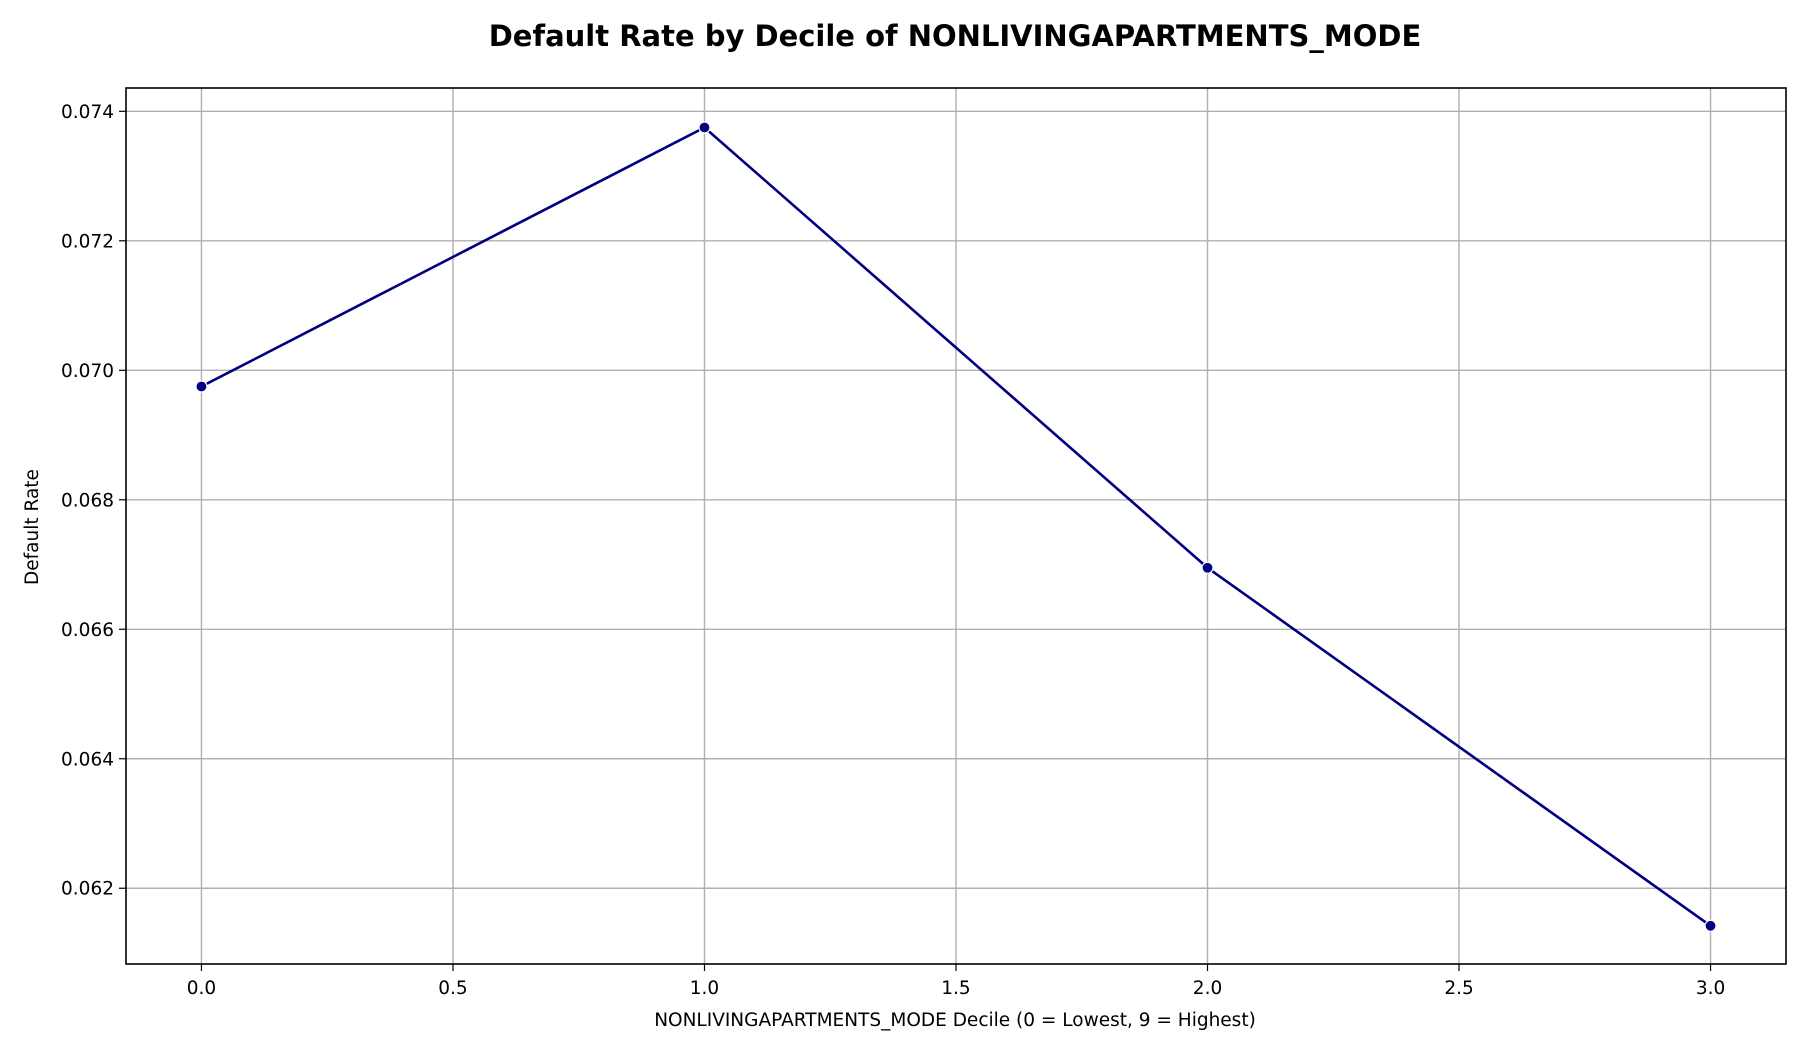 This screenshot has width=1800, height=1050. Describe the element at coordinates (87, 889) in the screenshot. I see `y-tick-label: 0.062` at that location.